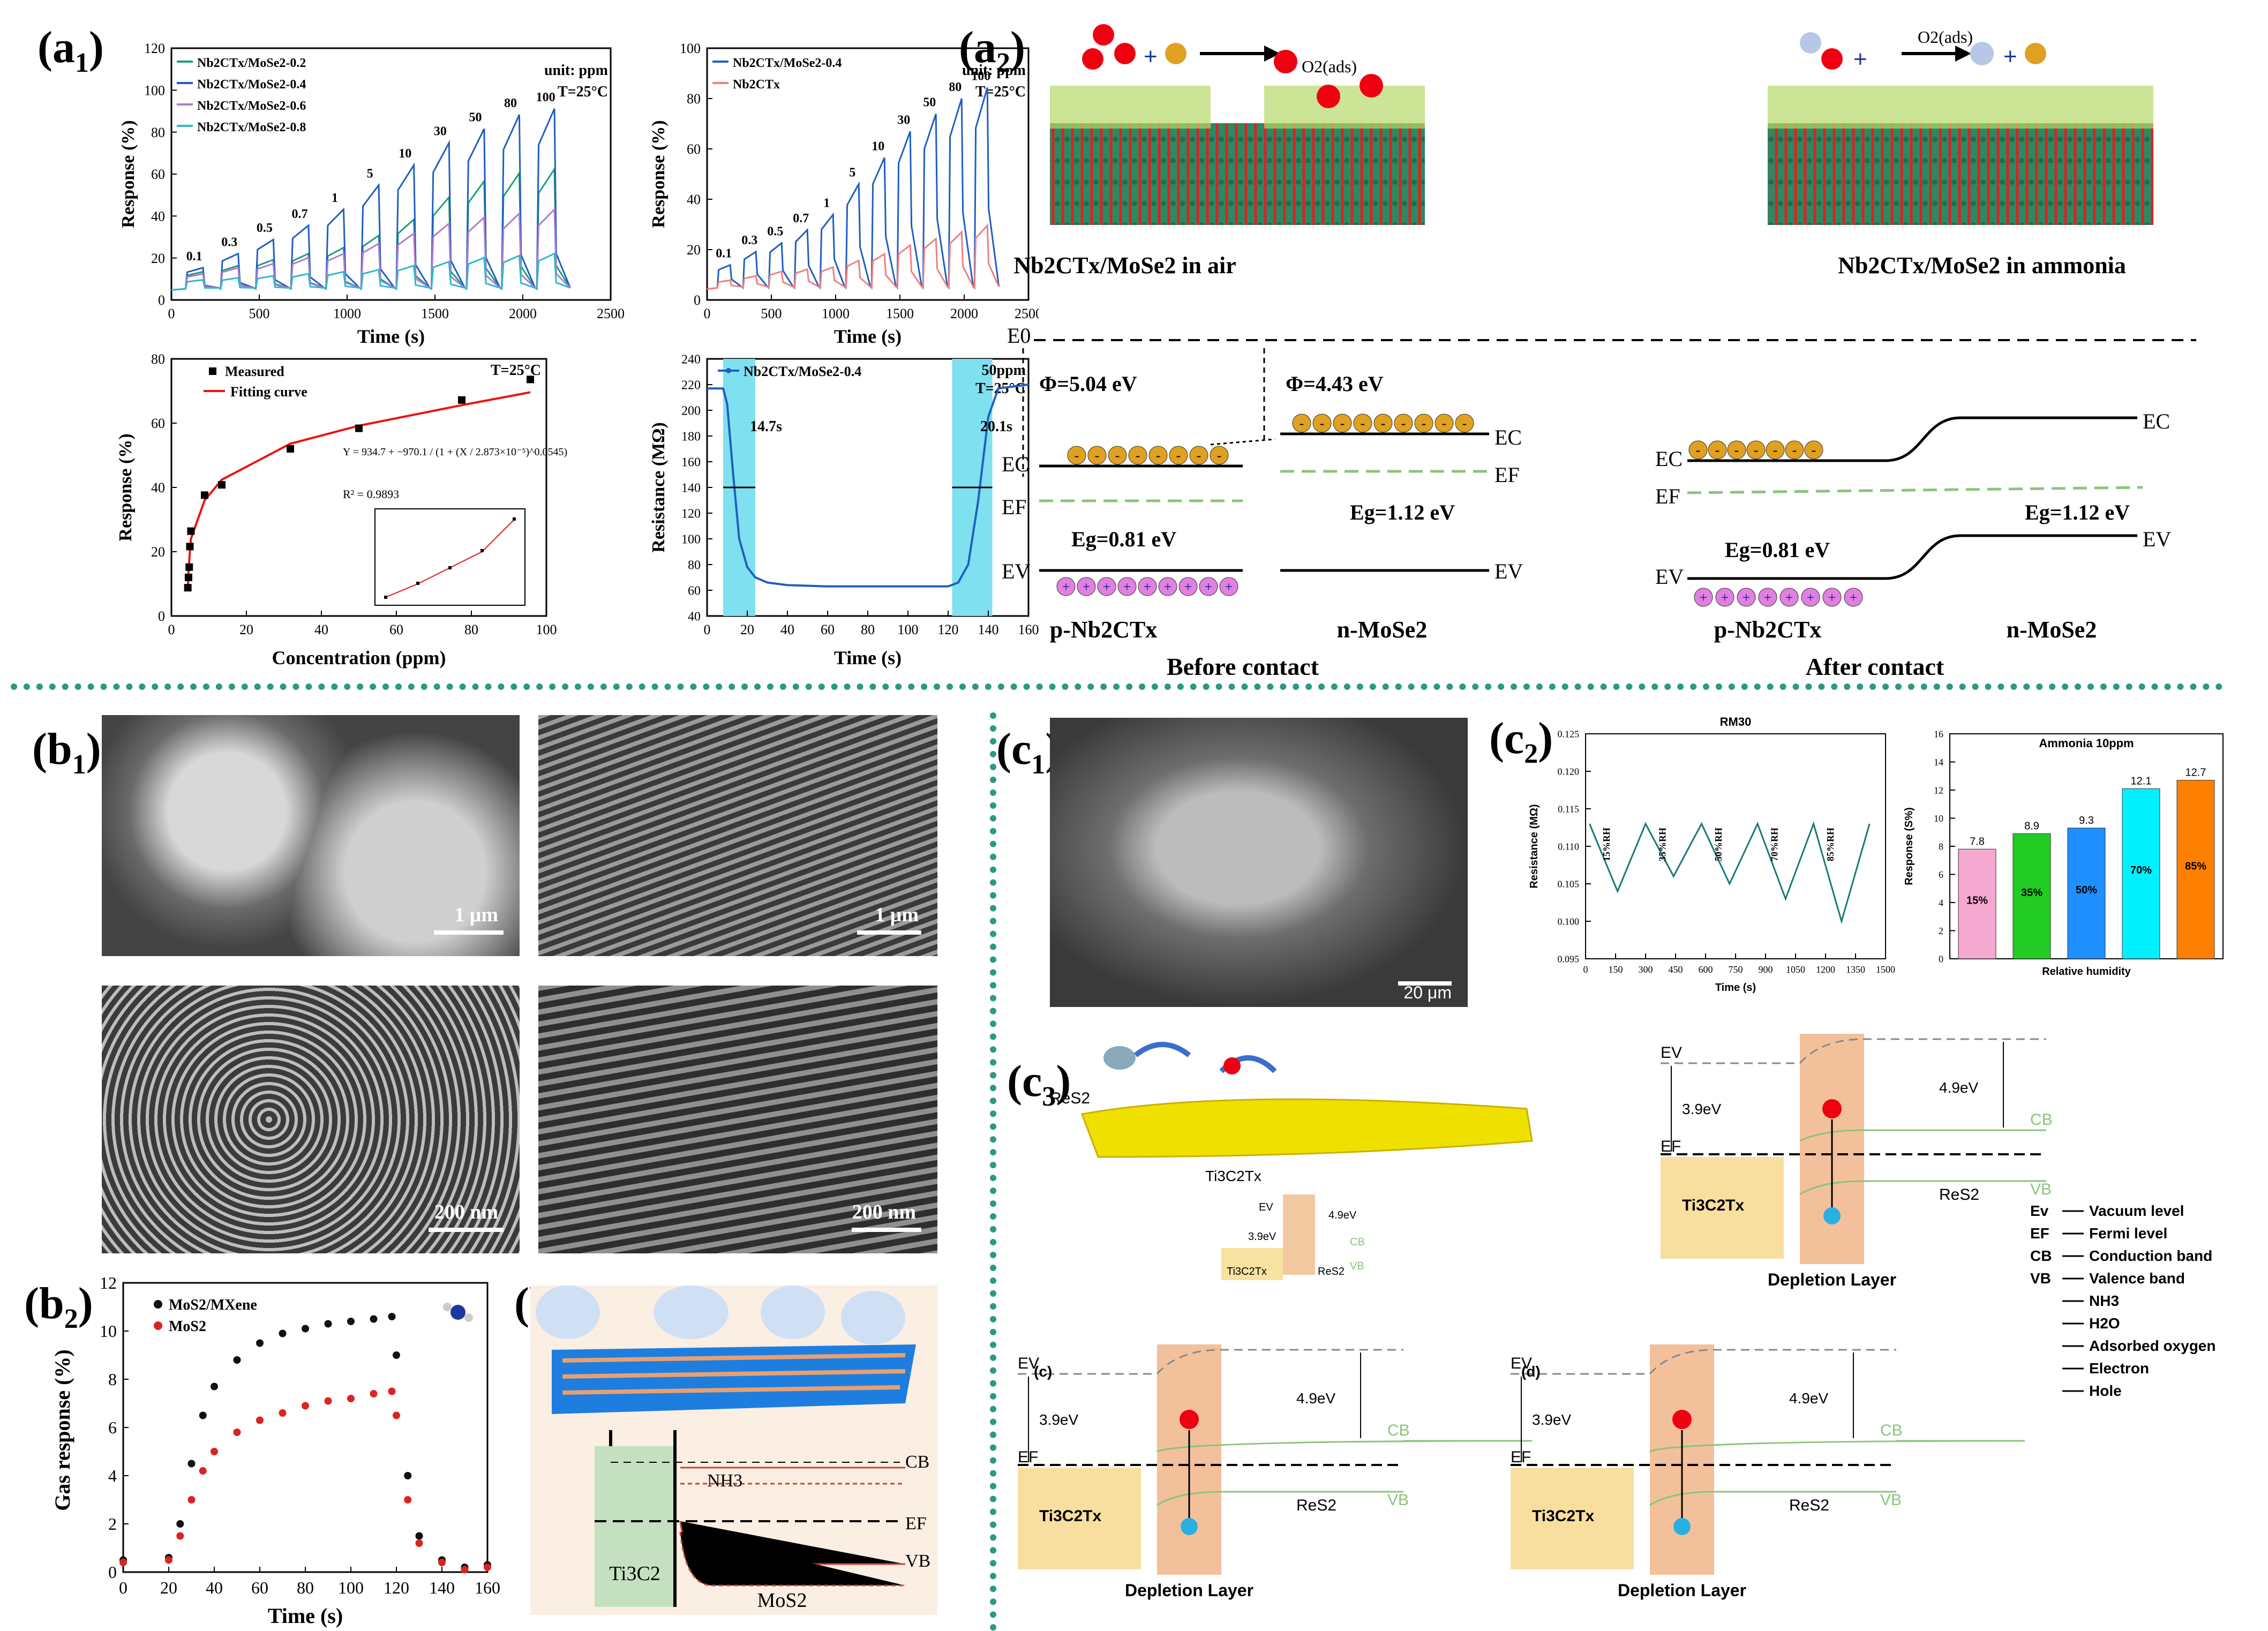 Image resolution: width=2268 pixels, height=1631 pixels. Describe the element at coordinates (449, 557) in the screenshot. I see `a1-bl-inset` at that location.